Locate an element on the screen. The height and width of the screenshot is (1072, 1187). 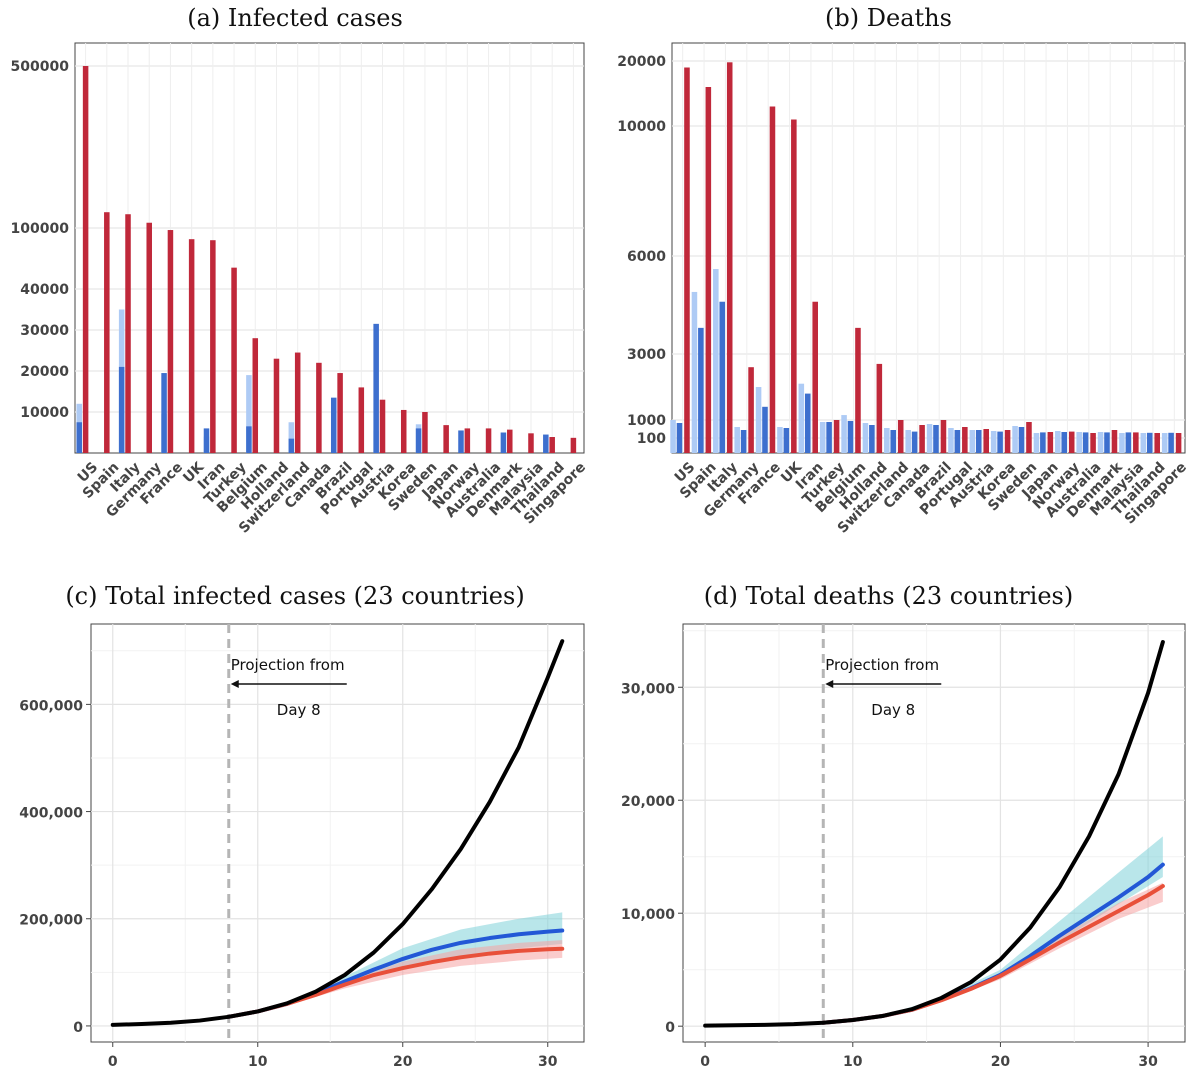
x-tick-label: 20 is located at coordinates (403, 1062).